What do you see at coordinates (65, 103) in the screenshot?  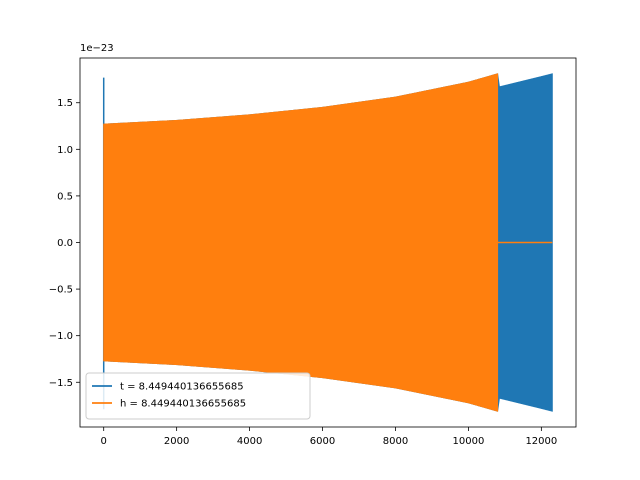 I see `y-tick-label-0: 1.5` at bounding box center [65, 103].